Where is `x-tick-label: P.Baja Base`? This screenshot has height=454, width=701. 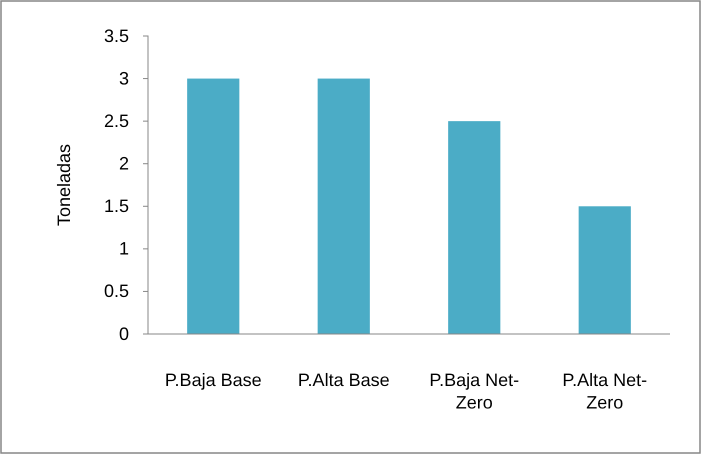
x-tick-label: P.Baja Base is located at coordinates (213, 380).